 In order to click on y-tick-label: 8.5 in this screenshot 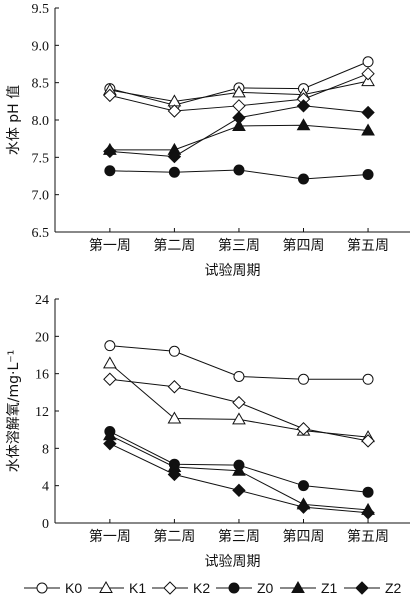, I will do `click(41, 84)`.